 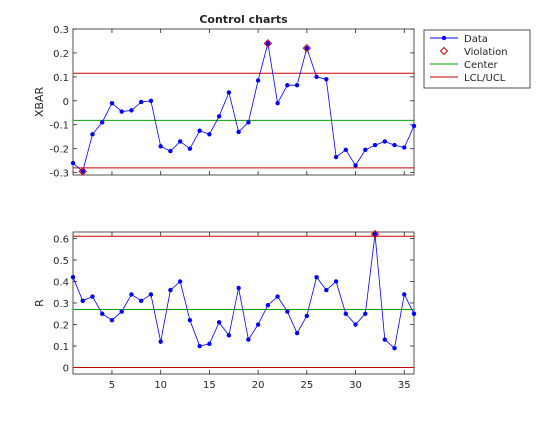 What do you see at coordinates (485, 78) in the screenshot?
I see `legend-label: LCL/UCL` at bounding box center [485, 78].